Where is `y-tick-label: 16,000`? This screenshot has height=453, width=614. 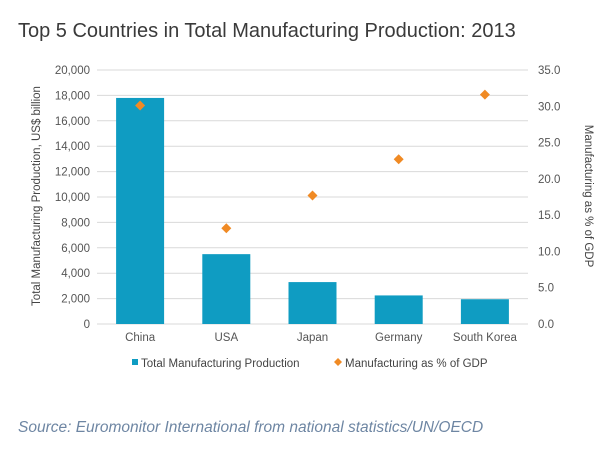
y-tick-label: 16,000 is located at coordinates (72, 122).